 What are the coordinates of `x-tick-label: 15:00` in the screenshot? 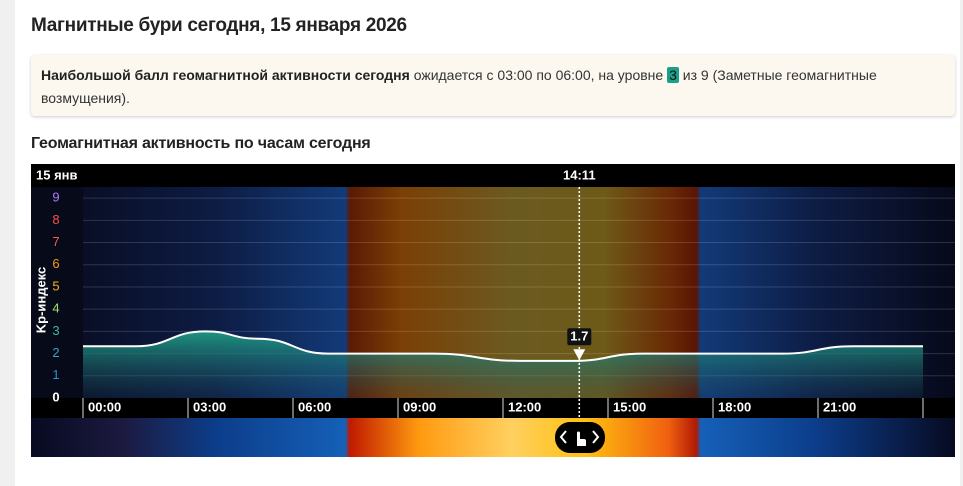 It's located at (629, 406).